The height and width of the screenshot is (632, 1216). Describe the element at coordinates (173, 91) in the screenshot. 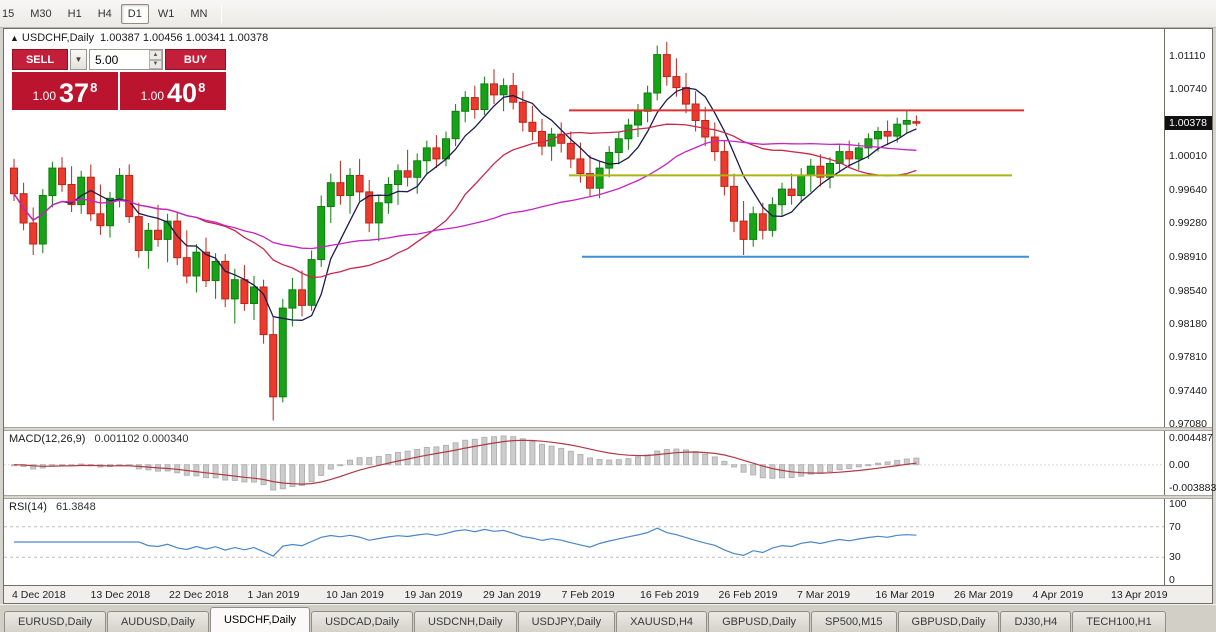

I see `ask-price-button: 1.00 40 8` at that location.